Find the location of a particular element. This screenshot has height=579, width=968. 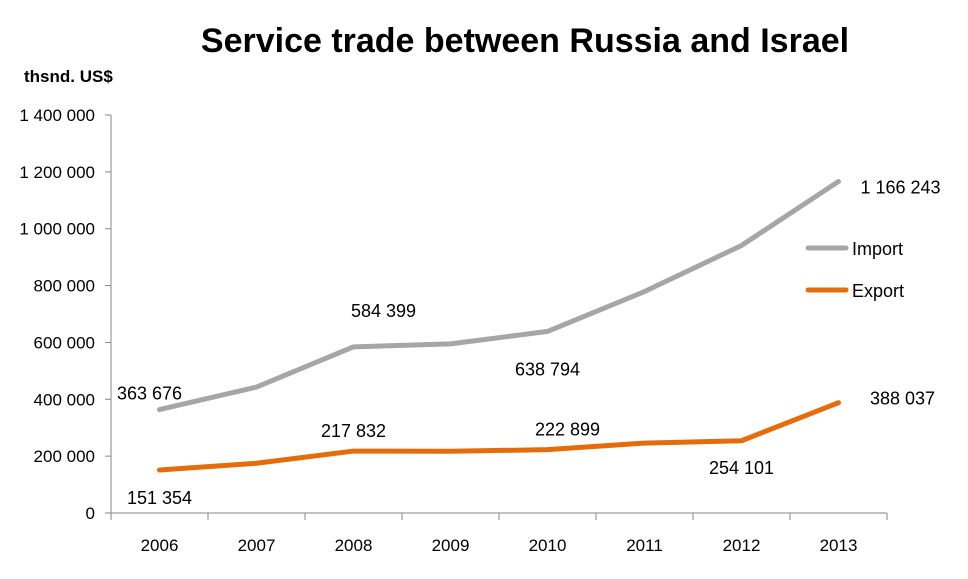

data-label: 363 676 is located at coordinates (149, 394).